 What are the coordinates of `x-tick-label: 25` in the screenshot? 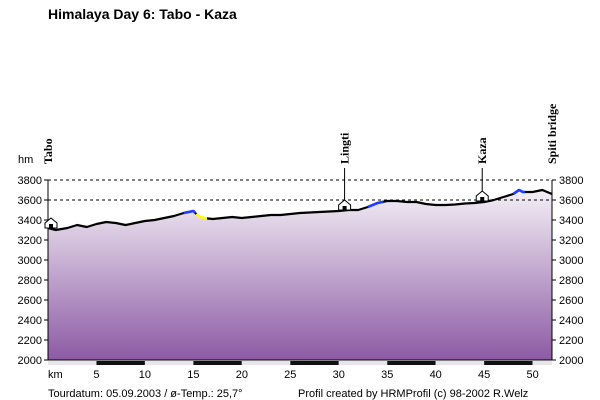 It's located at (290, 375).